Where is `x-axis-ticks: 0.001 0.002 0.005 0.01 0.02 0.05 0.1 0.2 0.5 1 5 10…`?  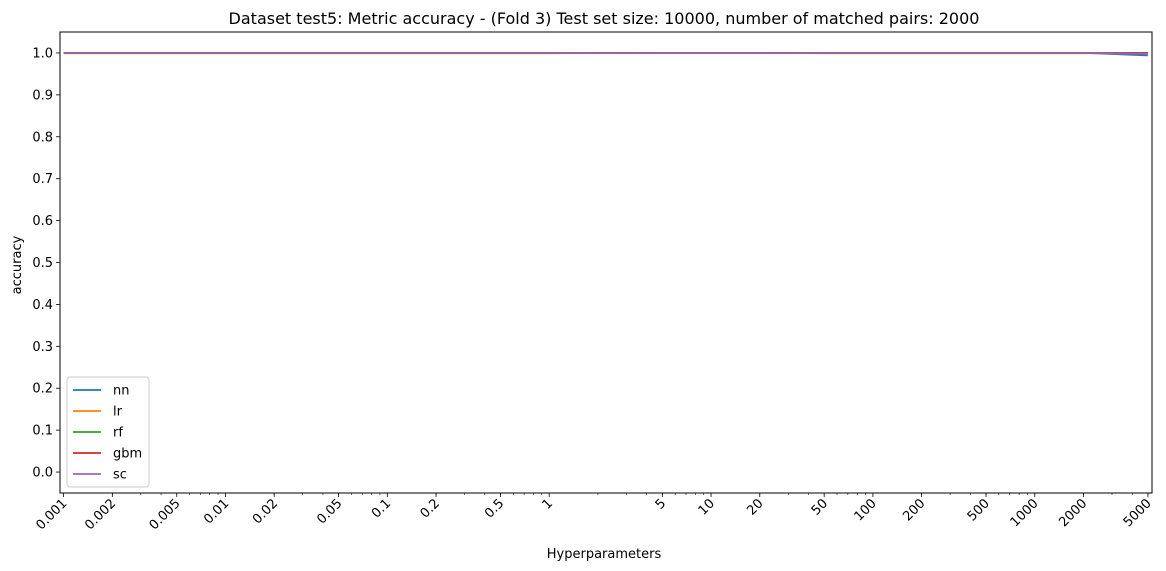
x-axis-ticks: 0.001 0.002 0.005 0.01 0.02 0.05 0.1 0.2 0.5 1 5 10… is located at coordinates (594, 513).